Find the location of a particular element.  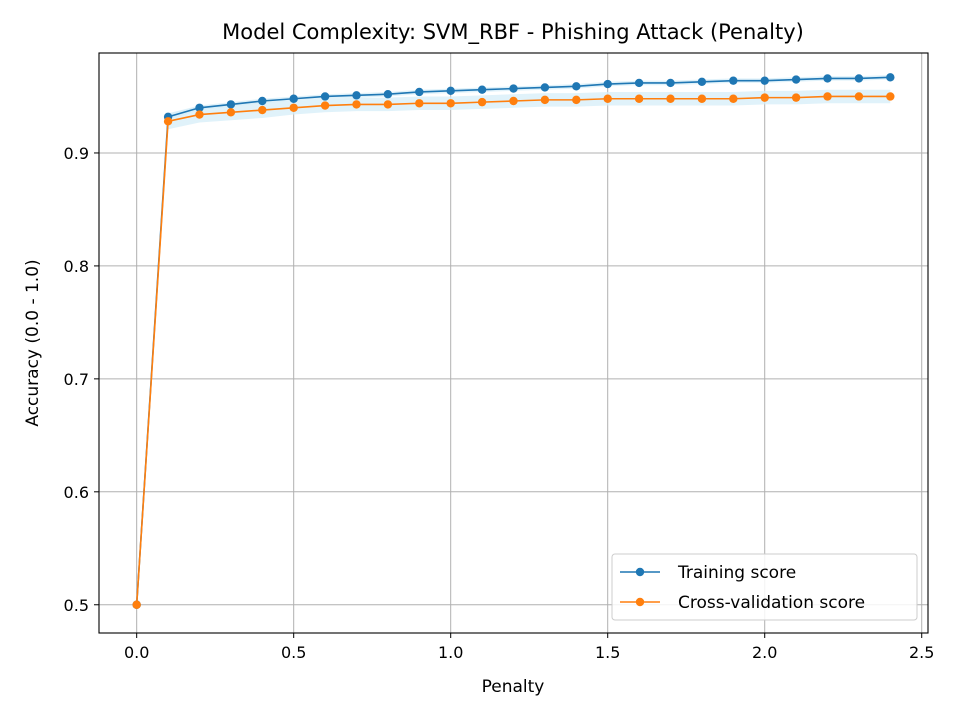

y-axis-label: Accuracy (0.0 - 1.0) is located at coordinates (33, 342).